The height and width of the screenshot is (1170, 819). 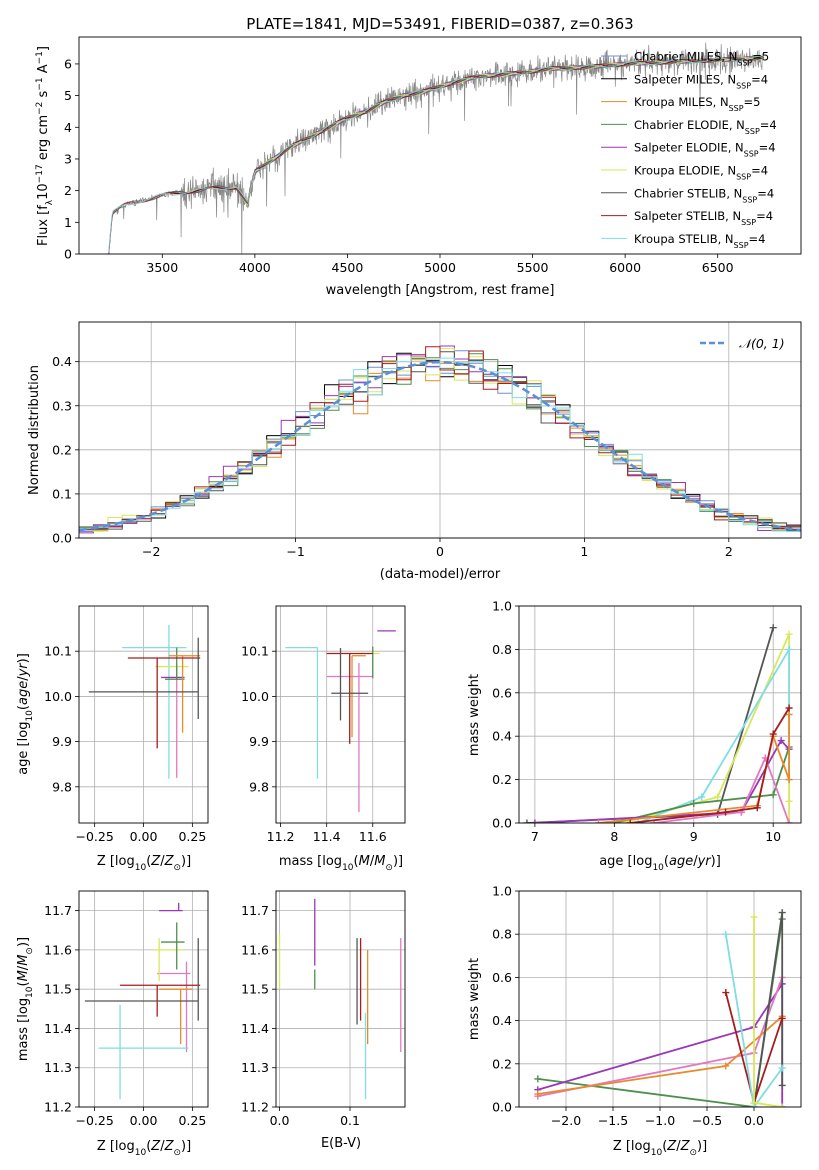 What do you see at coordinates (23, 678) in the screenshot?
I see `label-part: /` at bounding box center [23, 678].